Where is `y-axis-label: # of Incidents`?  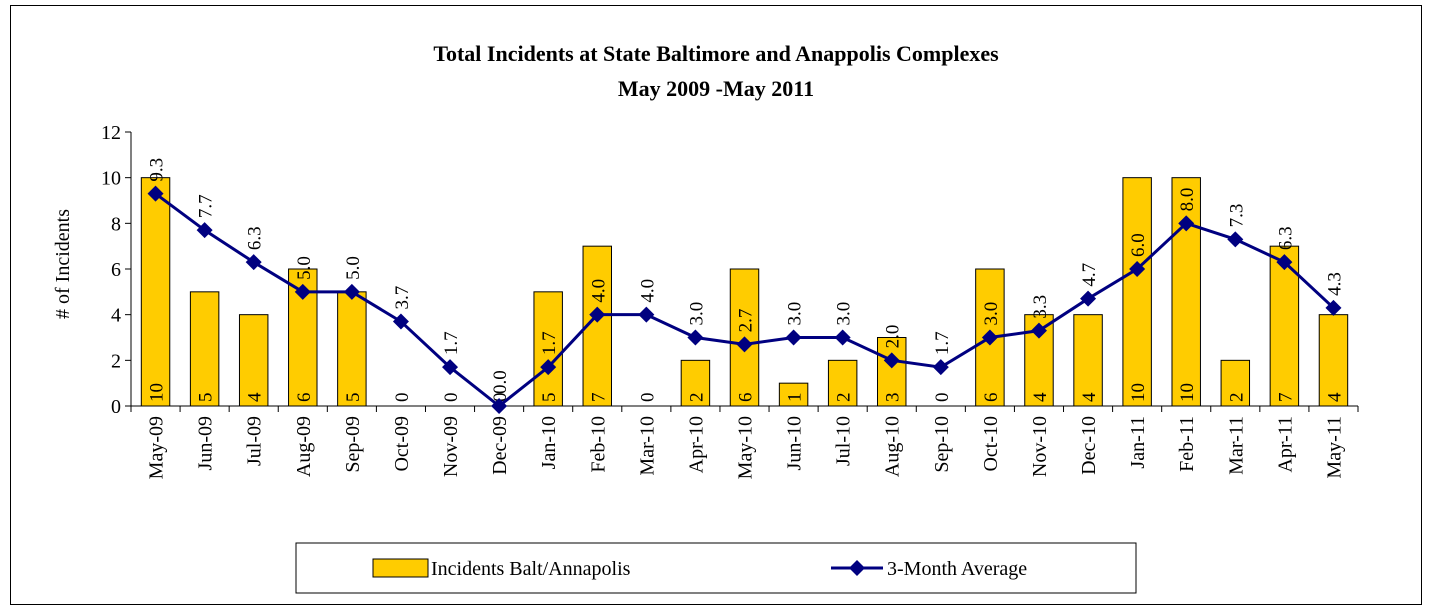 y-axis-label: # of Incidents is located at coordinates (63, 264).